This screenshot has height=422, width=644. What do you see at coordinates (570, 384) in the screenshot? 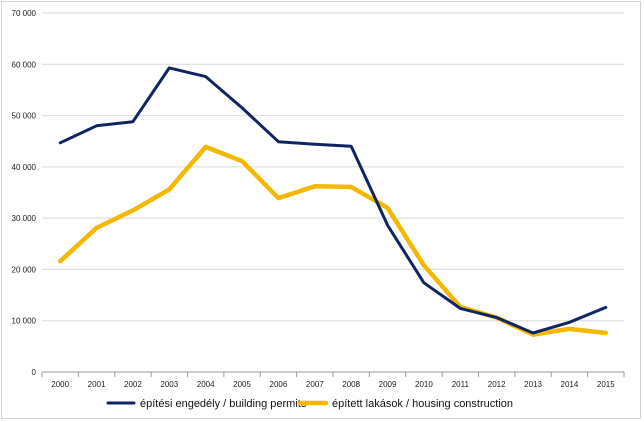
I see `x-tick-label: 2014` at bounding box center [570, 384].